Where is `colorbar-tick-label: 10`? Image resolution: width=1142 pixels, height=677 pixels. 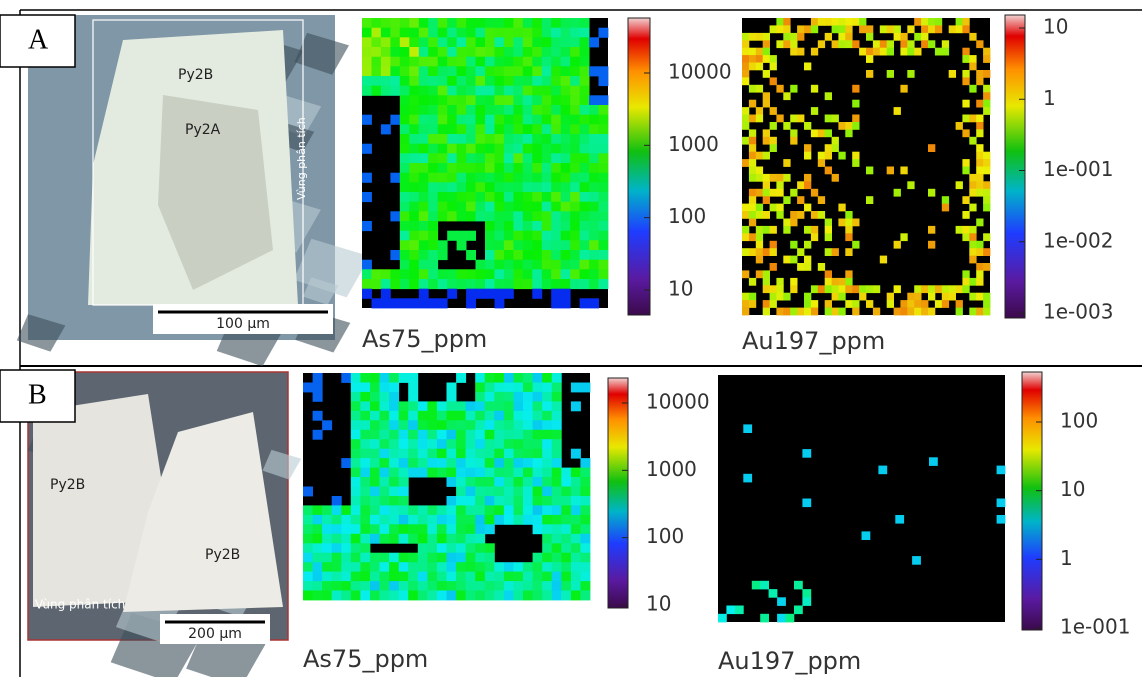 colorbar-tick-label: 10 is located at coordinates (680, 289).